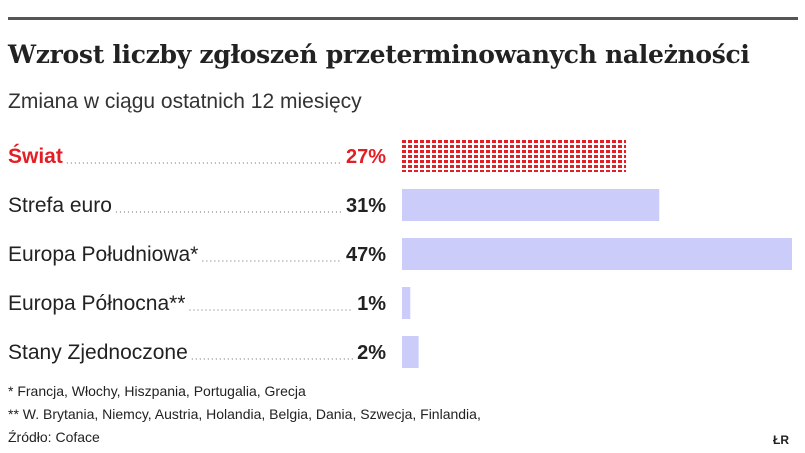 The height and width of the screenshot is (453, 805). Describe the element at coordinates (366, 255) in the screenshot. I see `value-label: 47%` at that location.